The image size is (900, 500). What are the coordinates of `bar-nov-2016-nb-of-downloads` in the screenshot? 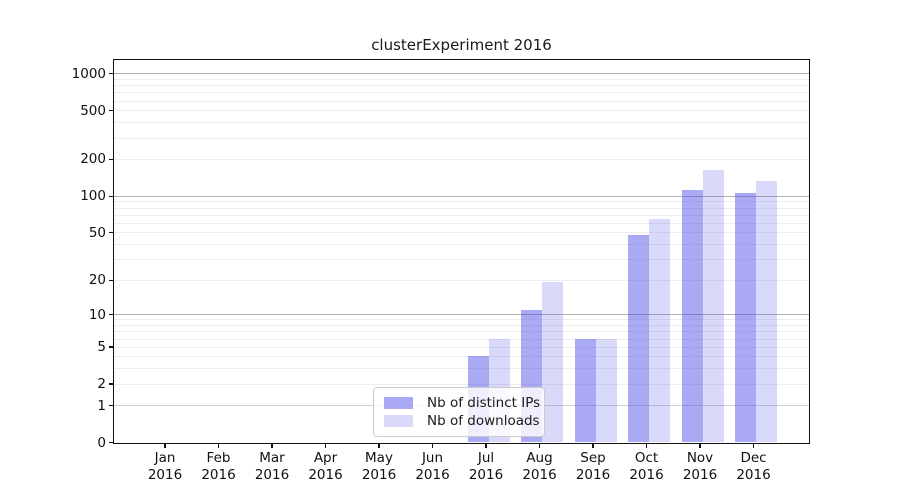 It's located at (713, 306).